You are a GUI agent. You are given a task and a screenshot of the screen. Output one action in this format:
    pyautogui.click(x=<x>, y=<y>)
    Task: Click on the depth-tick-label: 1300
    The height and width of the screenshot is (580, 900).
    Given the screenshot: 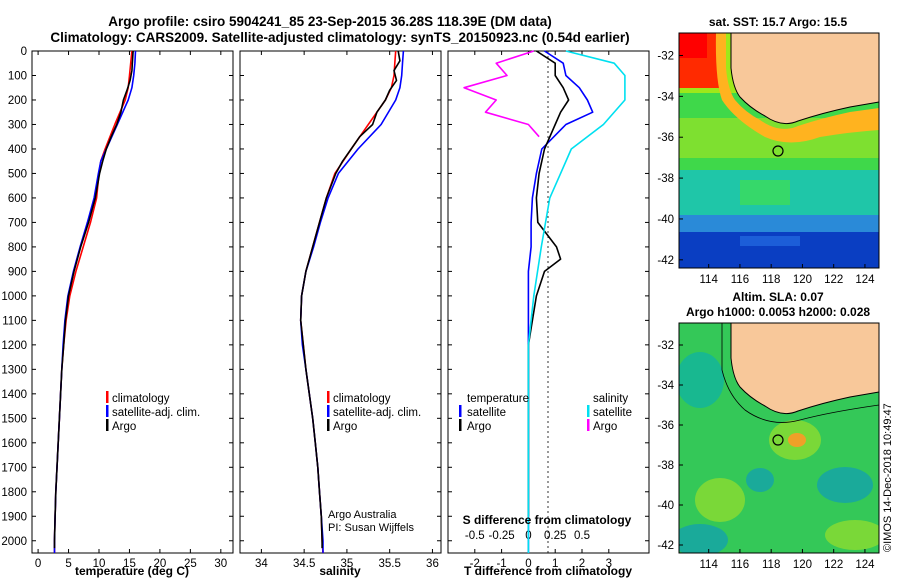 What is the action you would take?
    pyautogui.click(x=14, y=370)
    